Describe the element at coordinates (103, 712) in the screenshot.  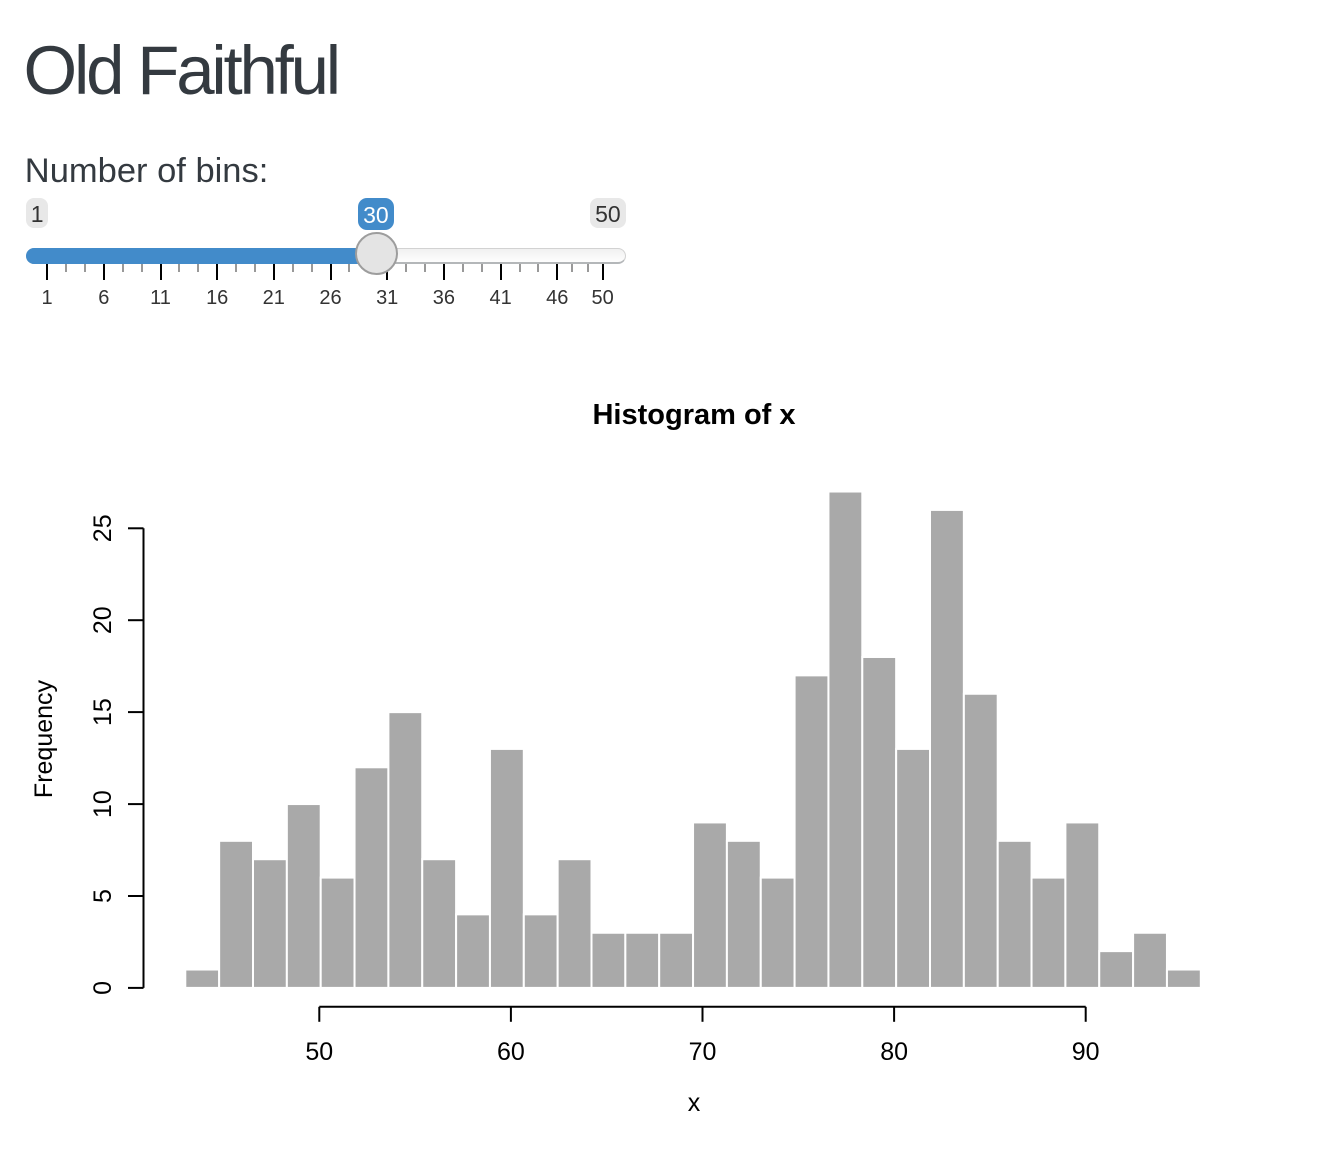
I see `svg-text: 15` at that location.